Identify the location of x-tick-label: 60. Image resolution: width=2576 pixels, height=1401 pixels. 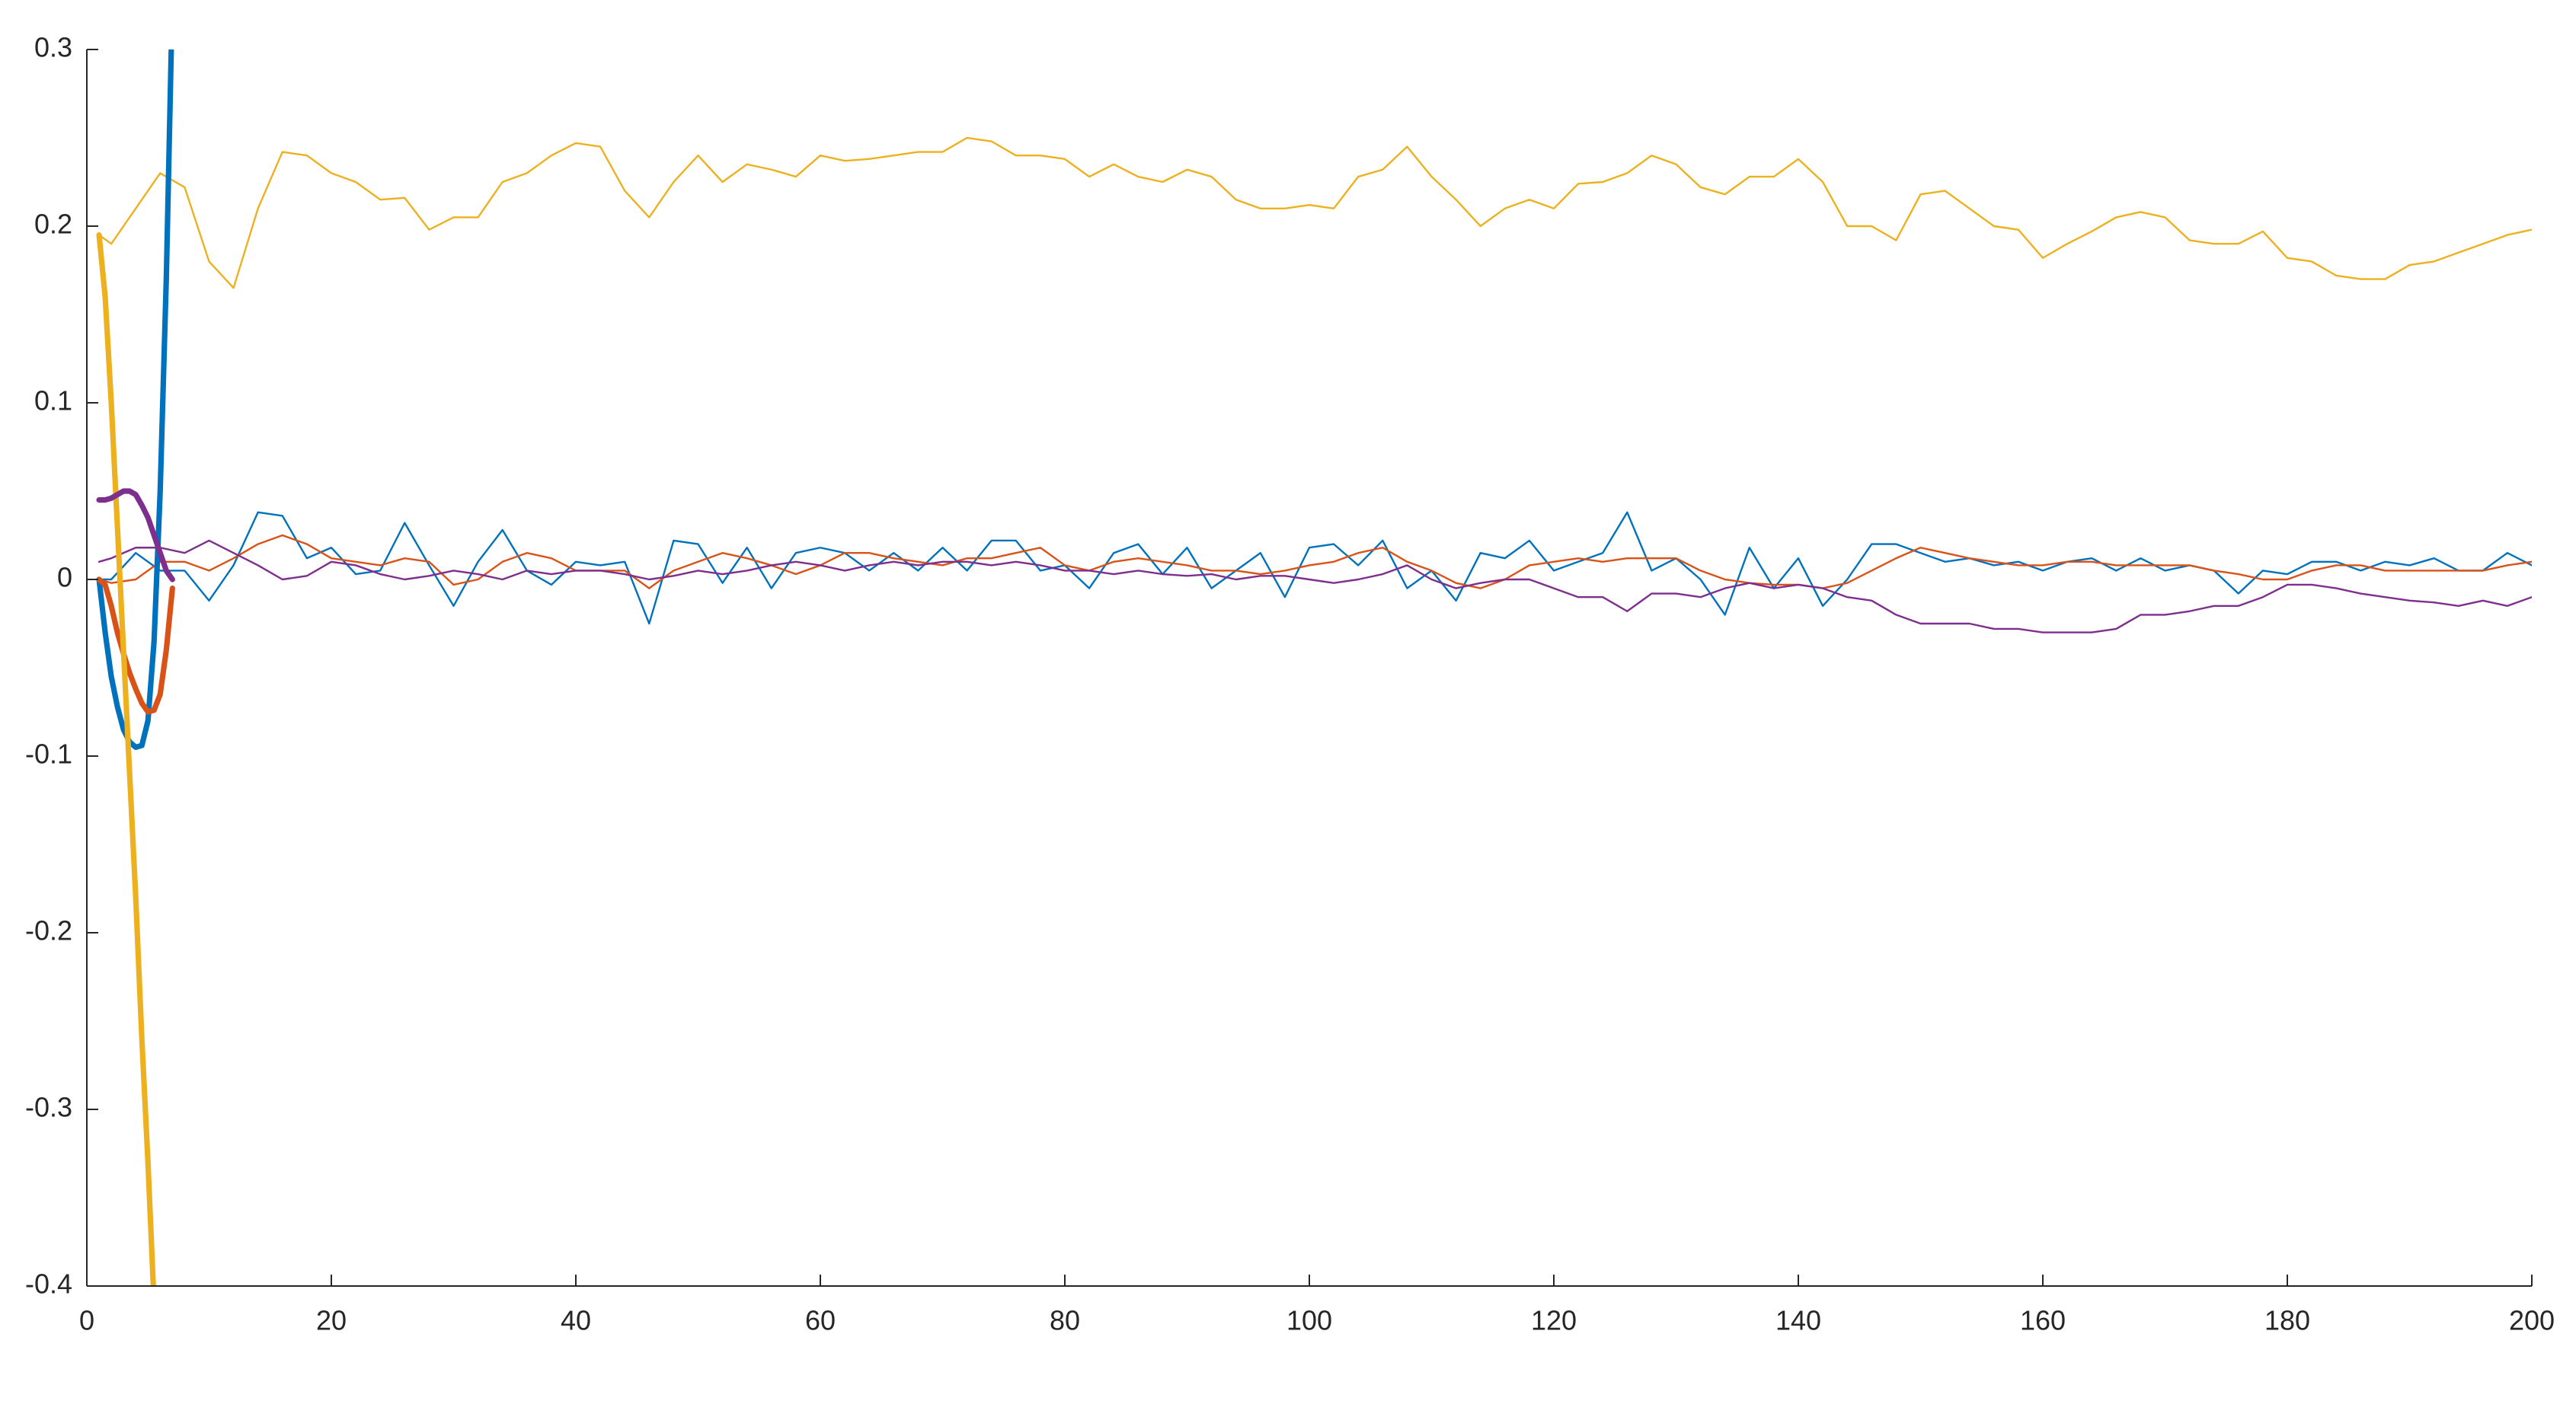
(820, 1320).